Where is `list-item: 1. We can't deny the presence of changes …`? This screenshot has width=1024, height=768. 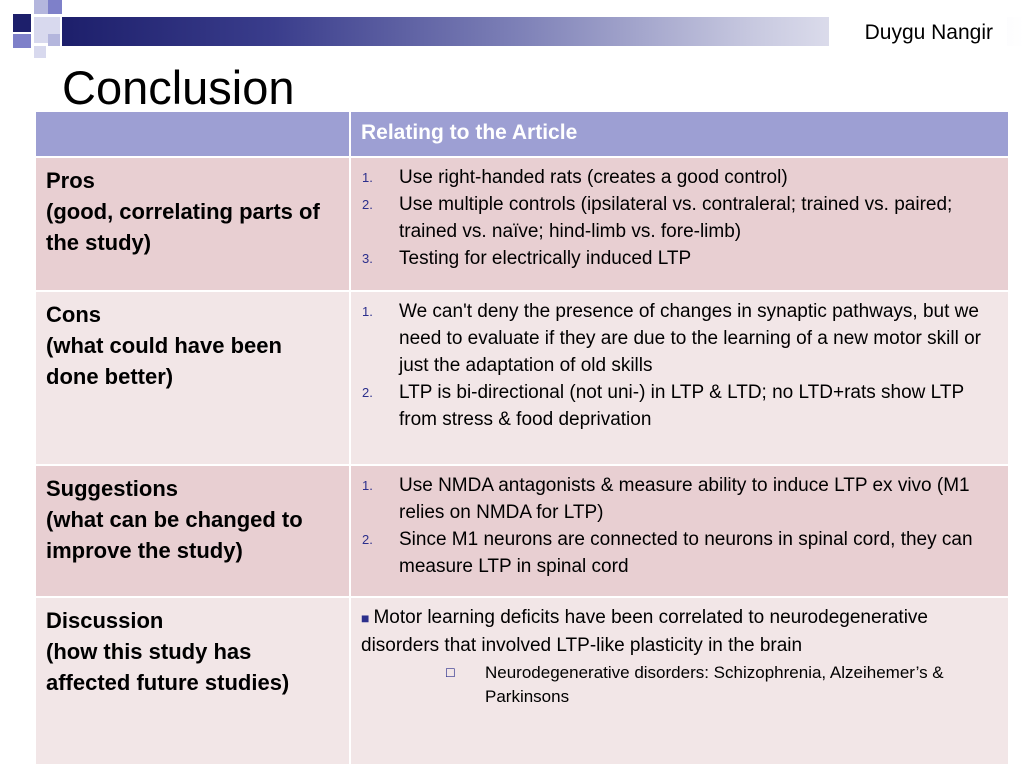 list-item: 1. We can't deny the presence of changes … is located at coordinates (679, 338).